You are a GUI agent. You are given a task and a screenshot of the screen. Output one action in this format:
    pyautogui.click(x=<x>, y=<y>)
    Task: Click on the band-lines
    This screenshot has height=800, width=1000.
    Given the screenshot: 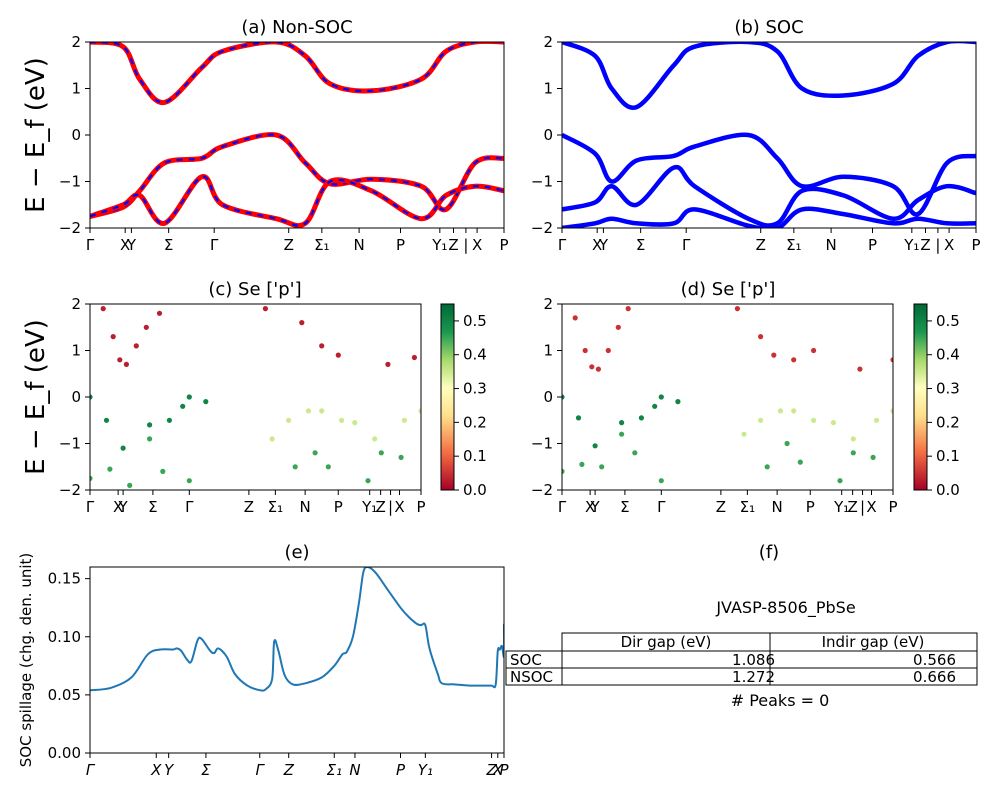 What is the action you would take?
    pyautogui.click(x=769, y=135)
    